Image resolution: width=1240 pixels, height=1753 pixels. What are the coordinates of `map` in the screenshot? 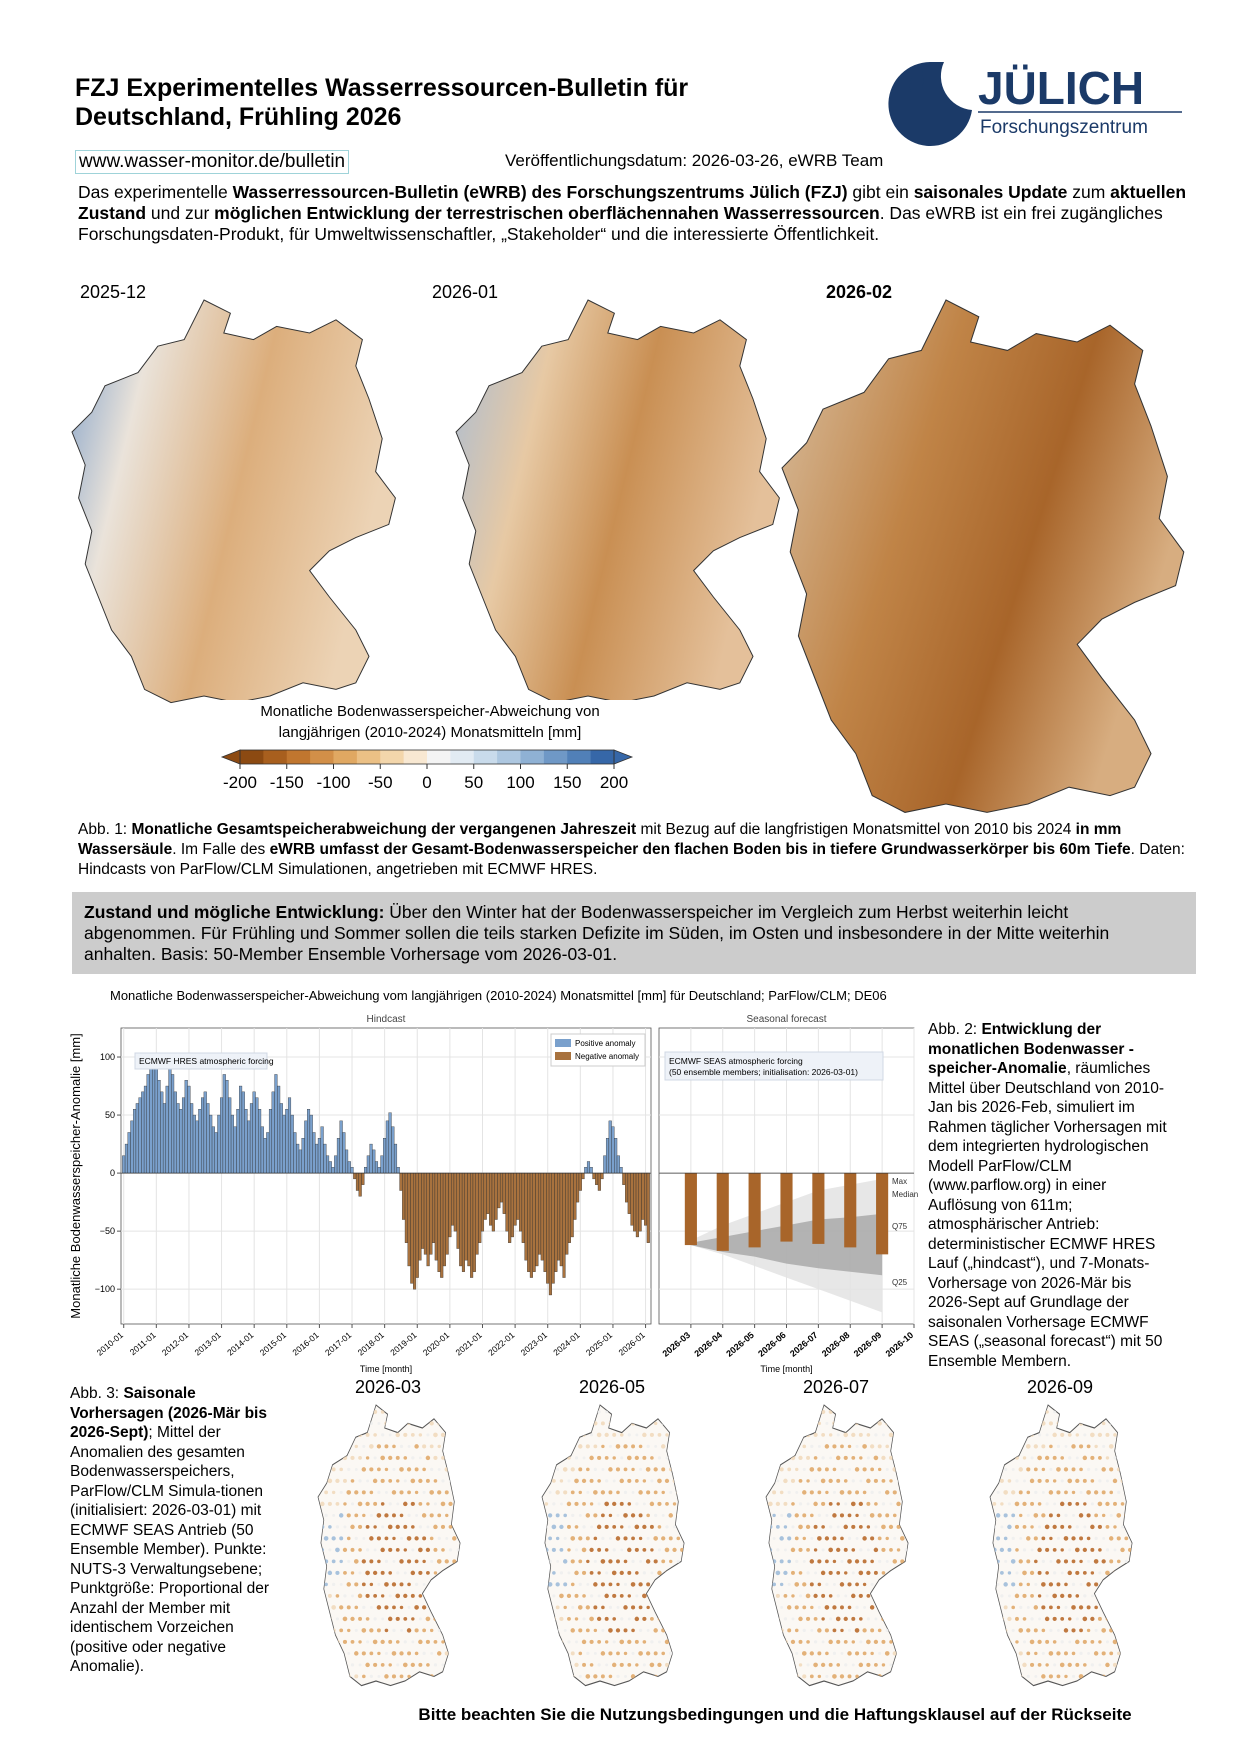 It's located at (837, 1545).